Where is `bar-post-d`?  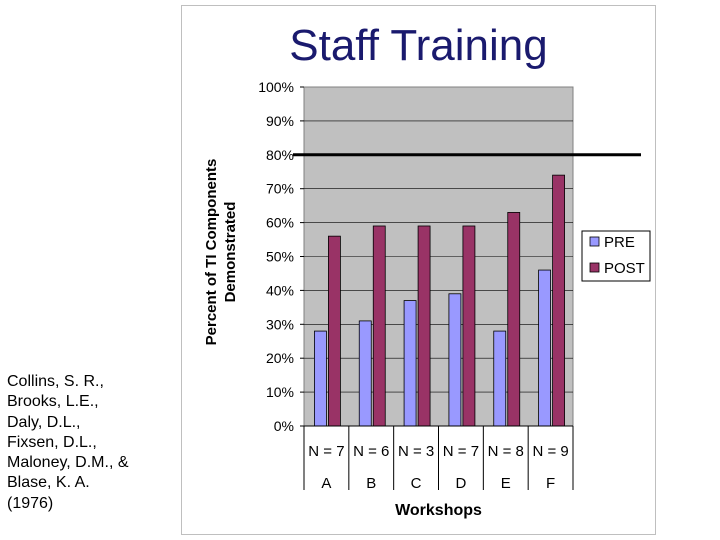
bar-post-d is located at coordinates (469, 326).